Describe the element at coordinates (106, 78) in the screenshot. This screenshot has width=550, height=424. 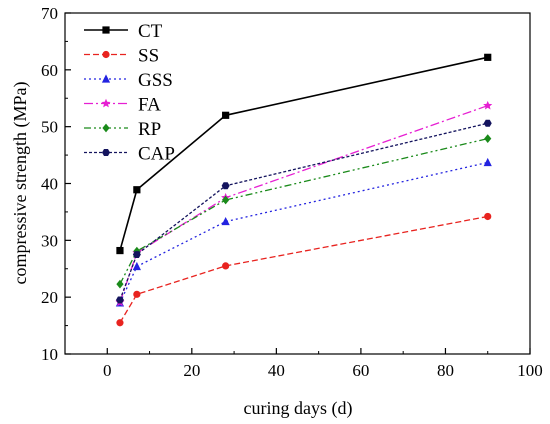
I see `legend-marker-gss` at that location.